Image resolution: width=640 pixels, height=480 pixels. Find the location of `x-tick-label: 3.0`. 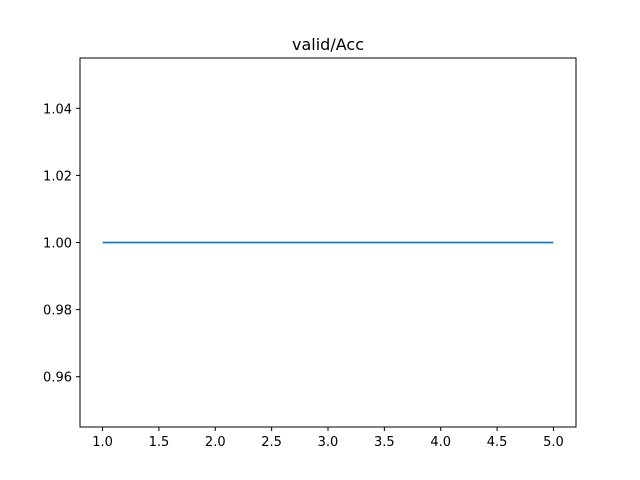

x-tick-label: 3.0 is located at coordinates (328, 442).